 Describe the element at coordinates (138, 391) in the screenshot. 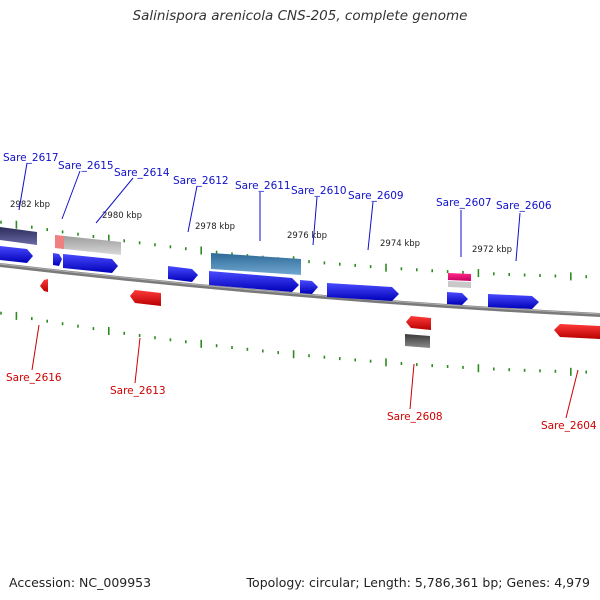

I see `gene-label-sare-2613: Sare_2613` at that location.